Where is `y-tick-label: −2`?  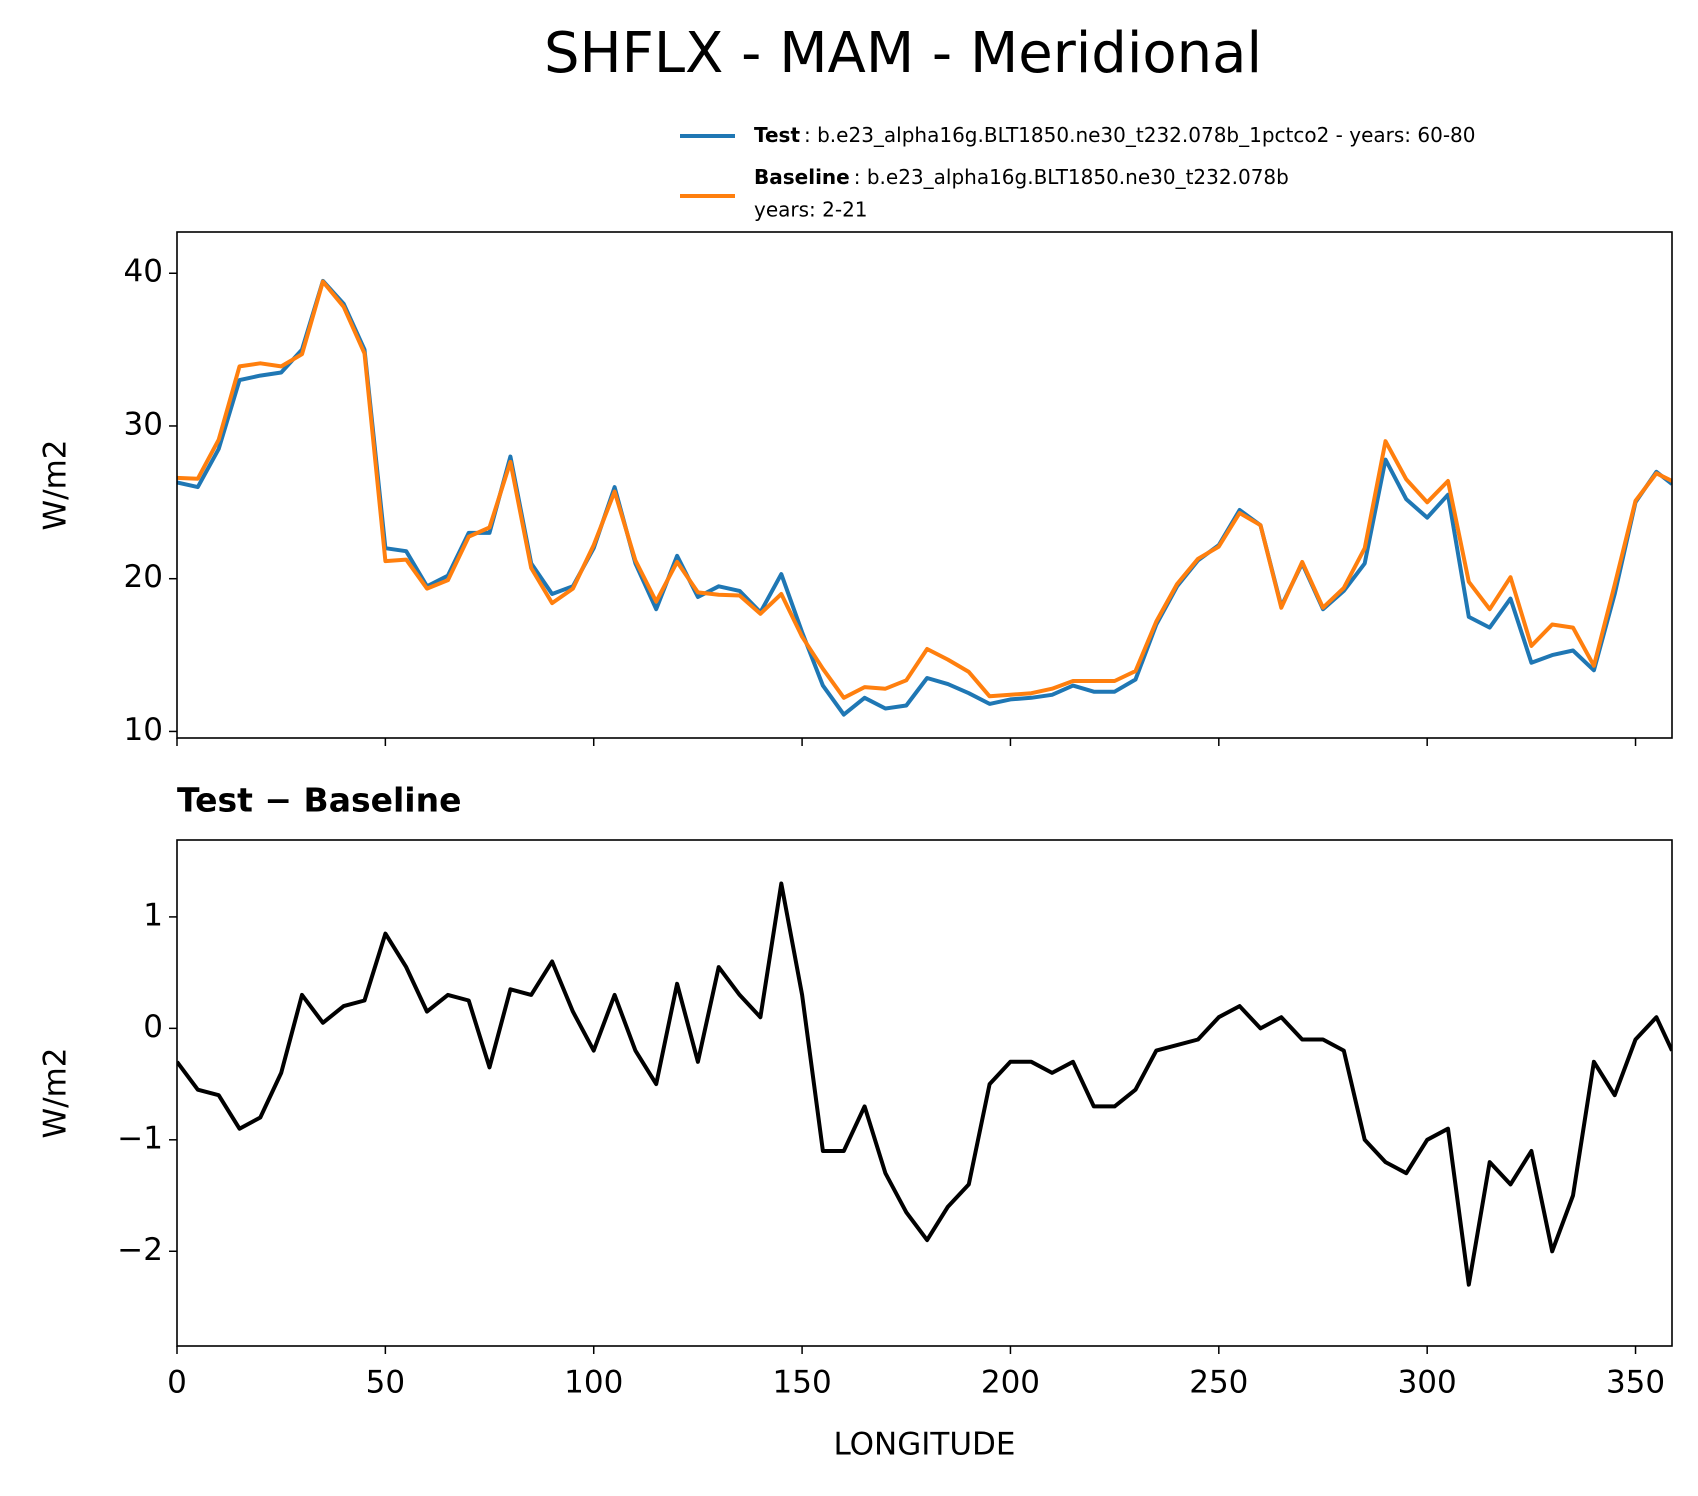
y-tick-label: −2 is located at coordinates (140, 1250).